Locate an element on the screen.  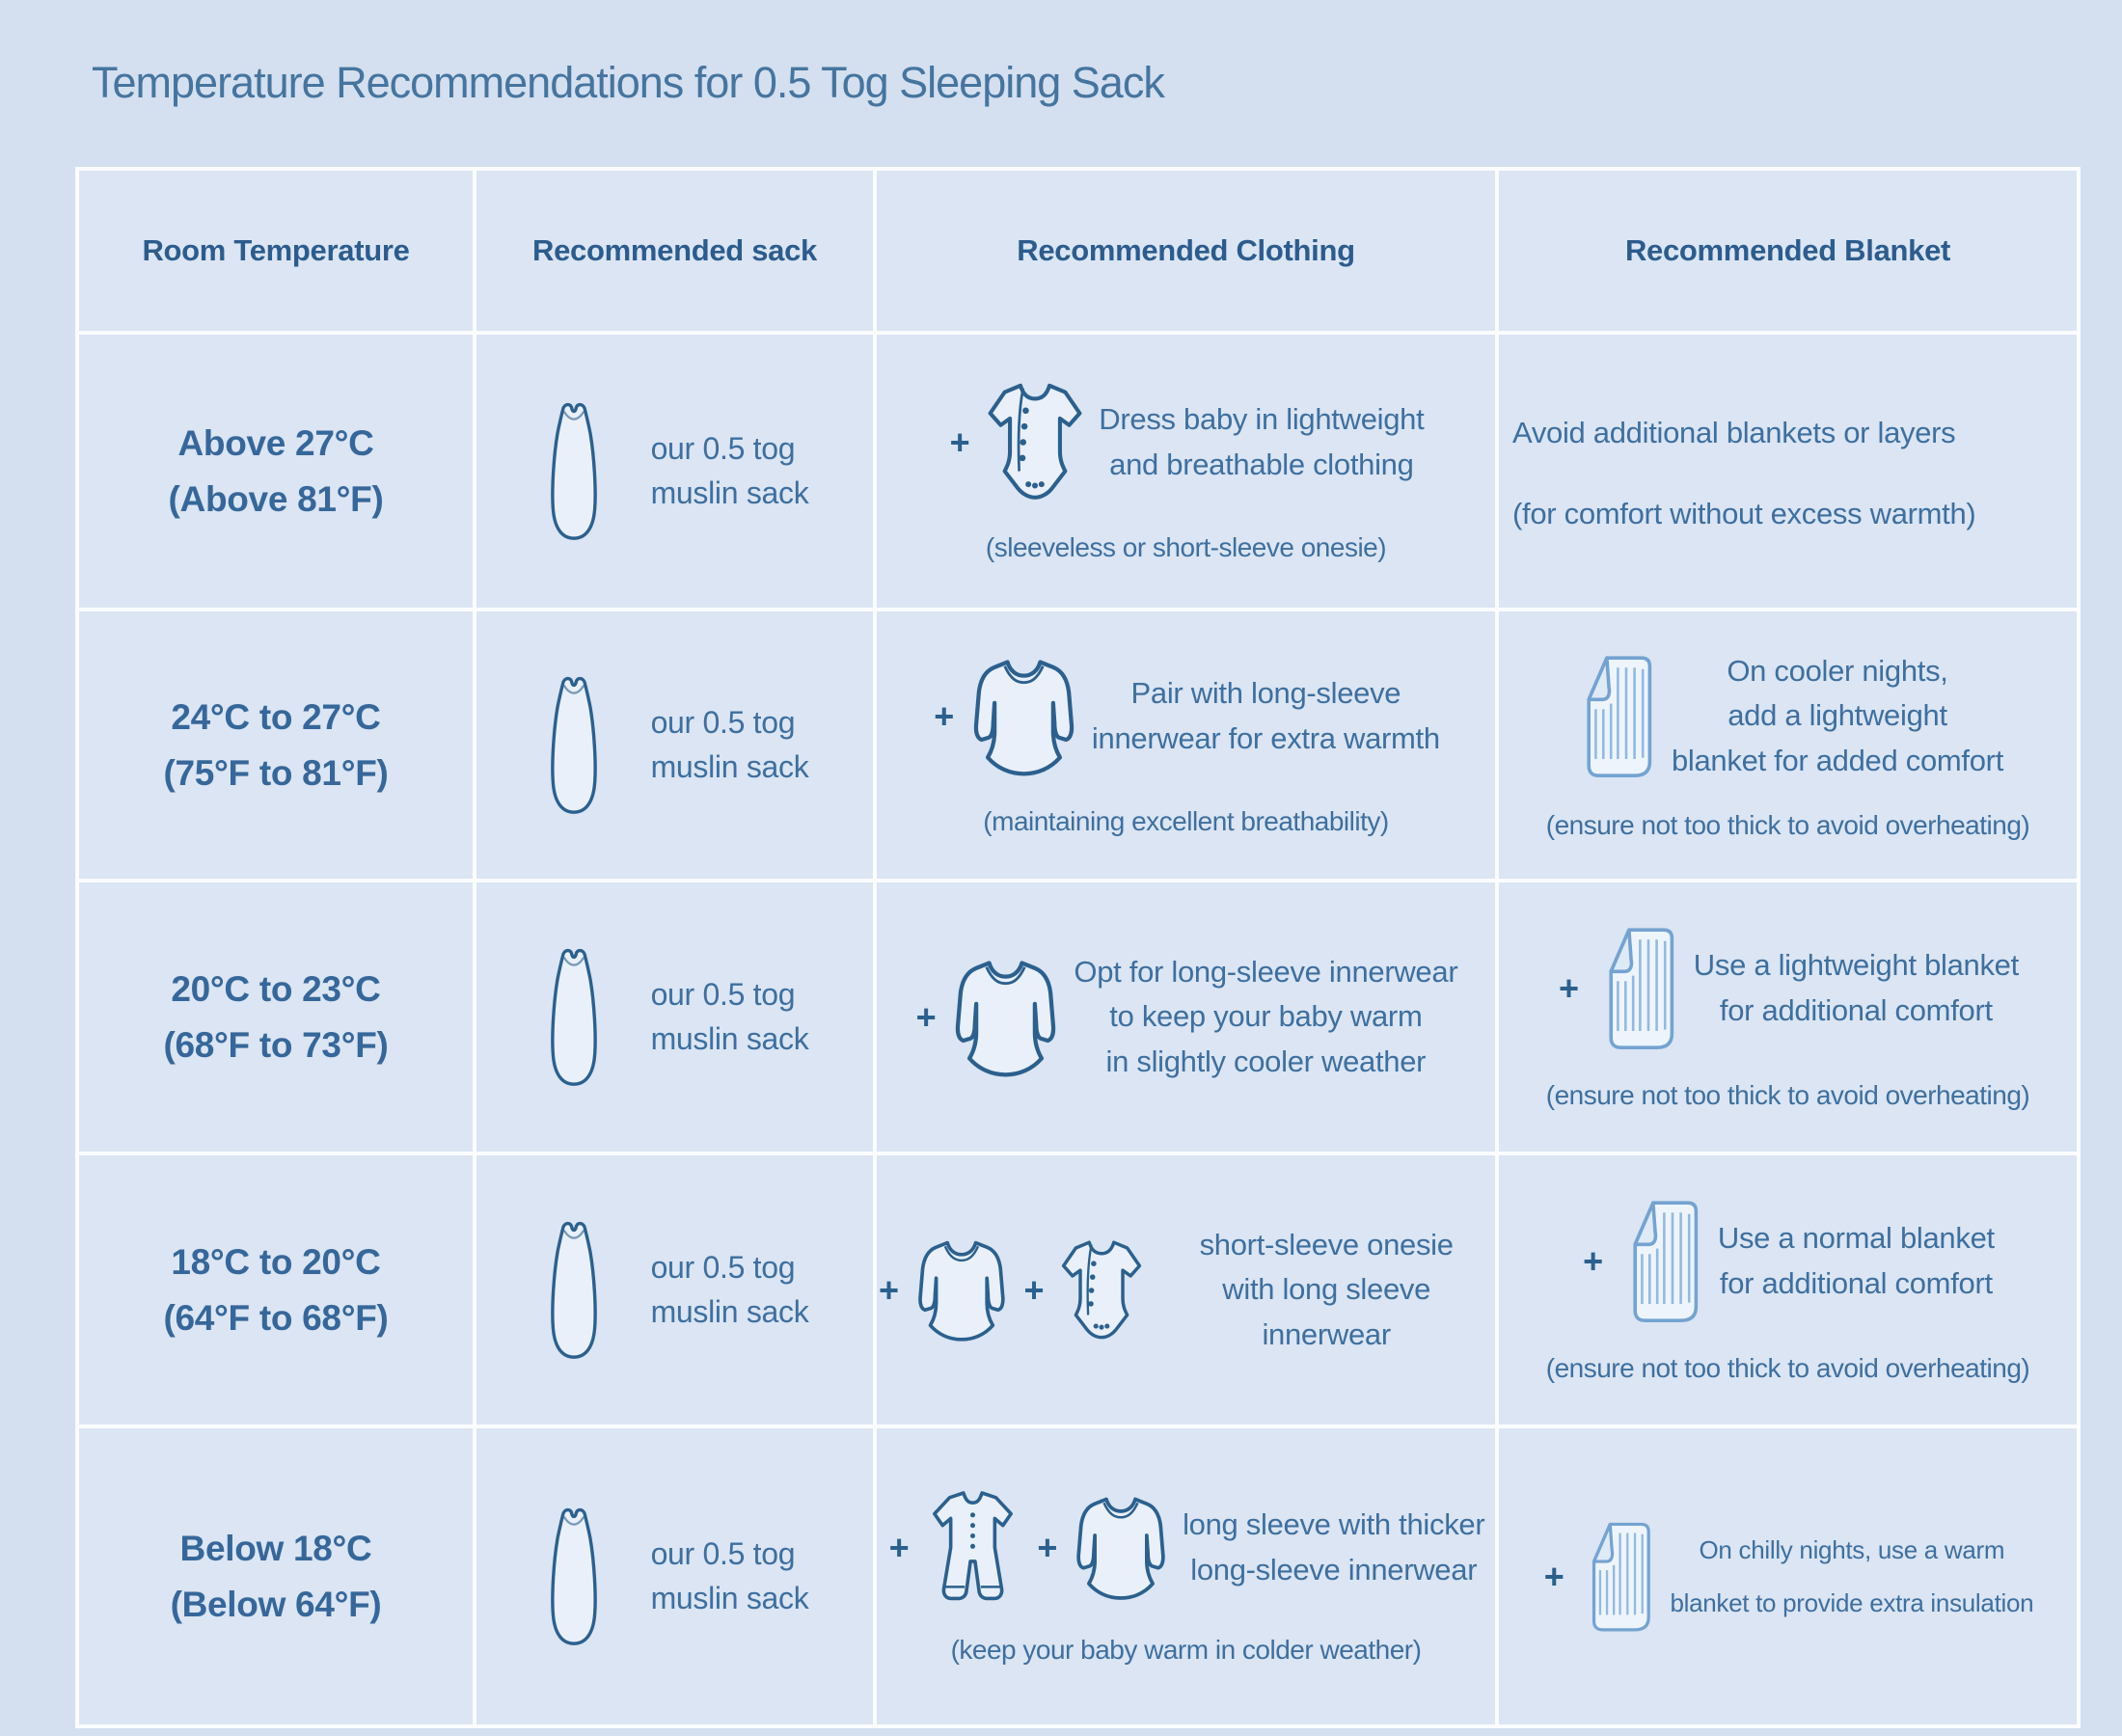
footed-sleeper-icon is located at coordinates (973, 1547).